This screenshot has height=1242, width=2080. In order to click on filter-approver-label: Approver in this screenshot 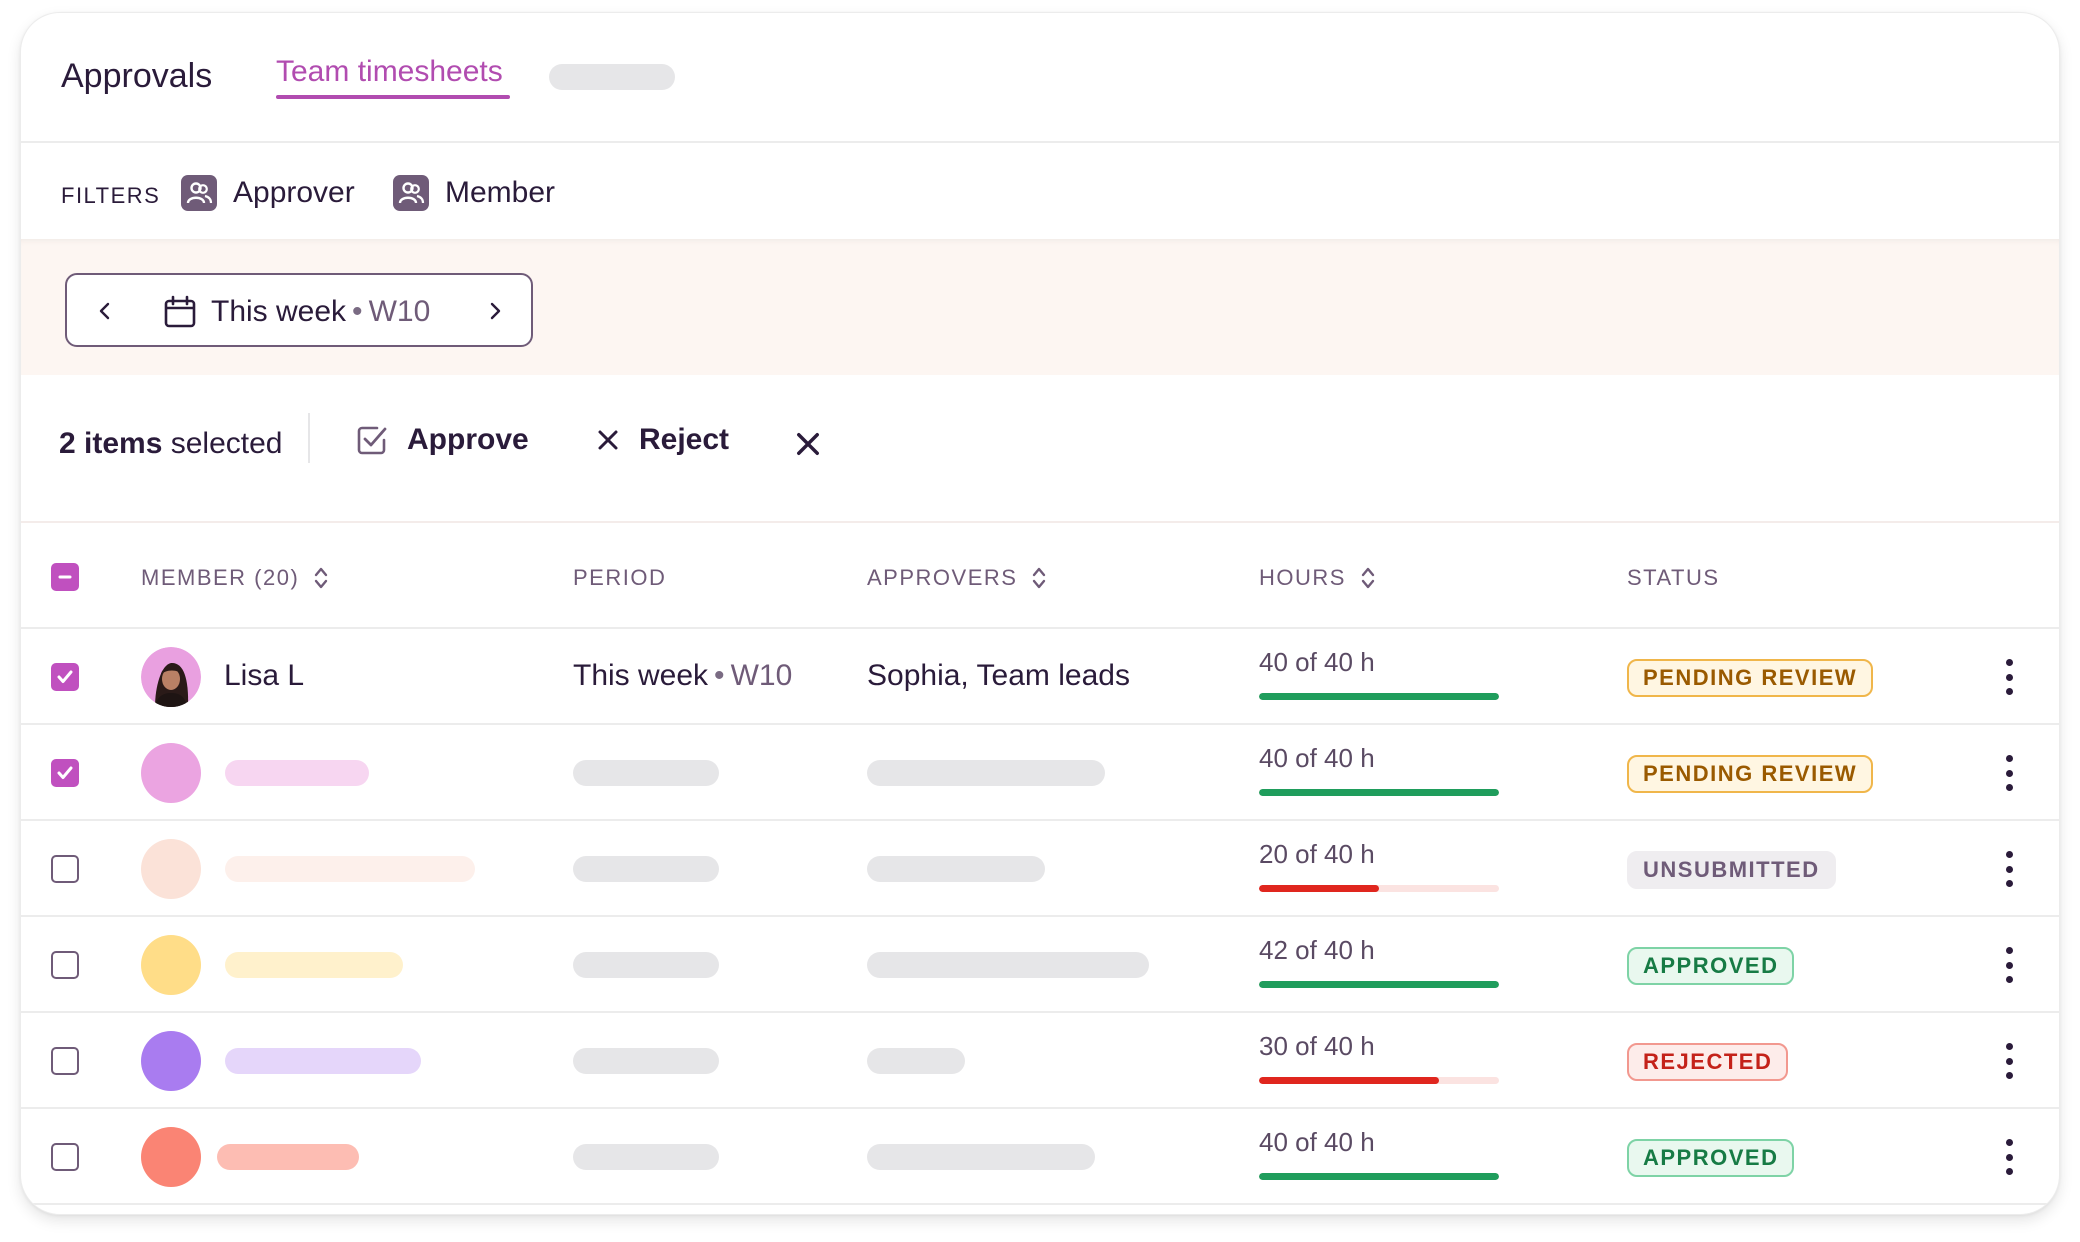, I will do `click(294, 192)`.